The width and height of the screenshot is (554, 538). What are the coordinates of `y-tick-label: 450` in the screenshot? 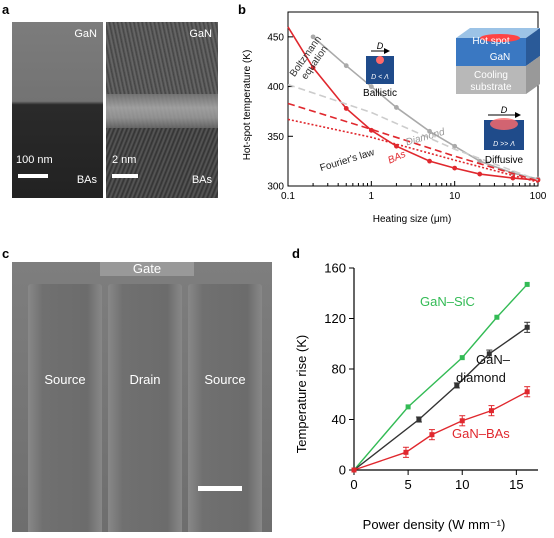 It's located at (275, 37).